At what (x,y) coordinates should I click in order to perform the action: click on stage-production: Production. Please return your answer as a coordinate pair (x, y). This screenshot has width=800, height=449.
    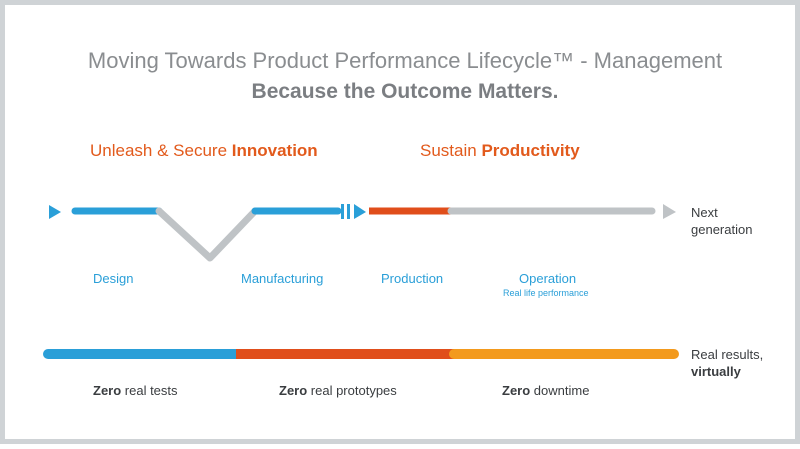
    Looking at the image, I should click on (412, 278).